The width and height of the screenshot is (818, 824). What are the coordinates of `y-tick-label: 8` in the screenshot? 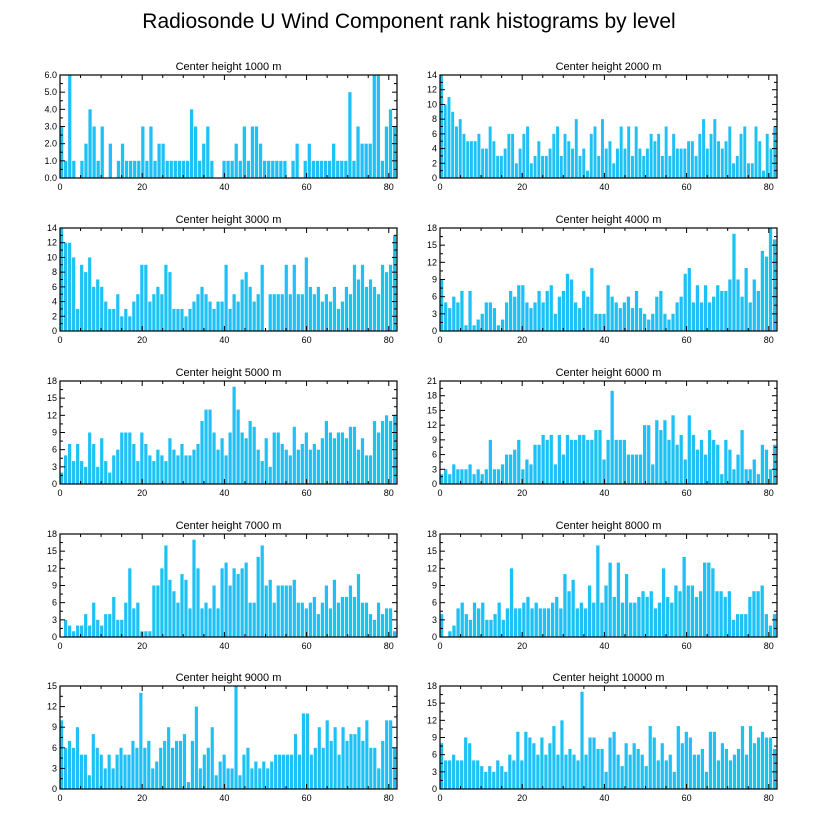 It's located at (54, 272).